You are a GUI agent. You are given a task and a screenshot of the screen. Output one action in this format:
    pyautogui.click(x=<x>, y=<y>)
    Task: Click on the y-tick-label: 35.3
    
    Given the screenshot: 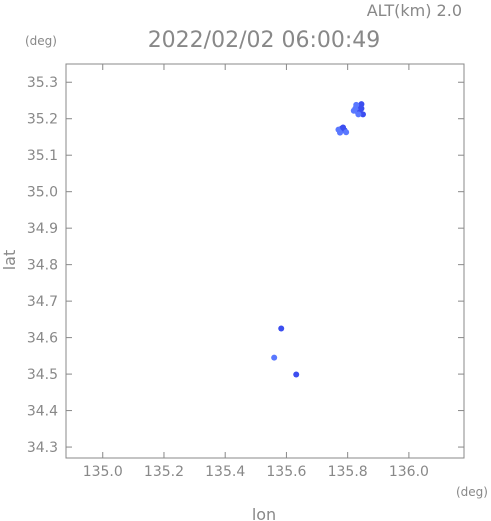 What is the action you would take?
    pyautogui.click(x=42, y=83)
    